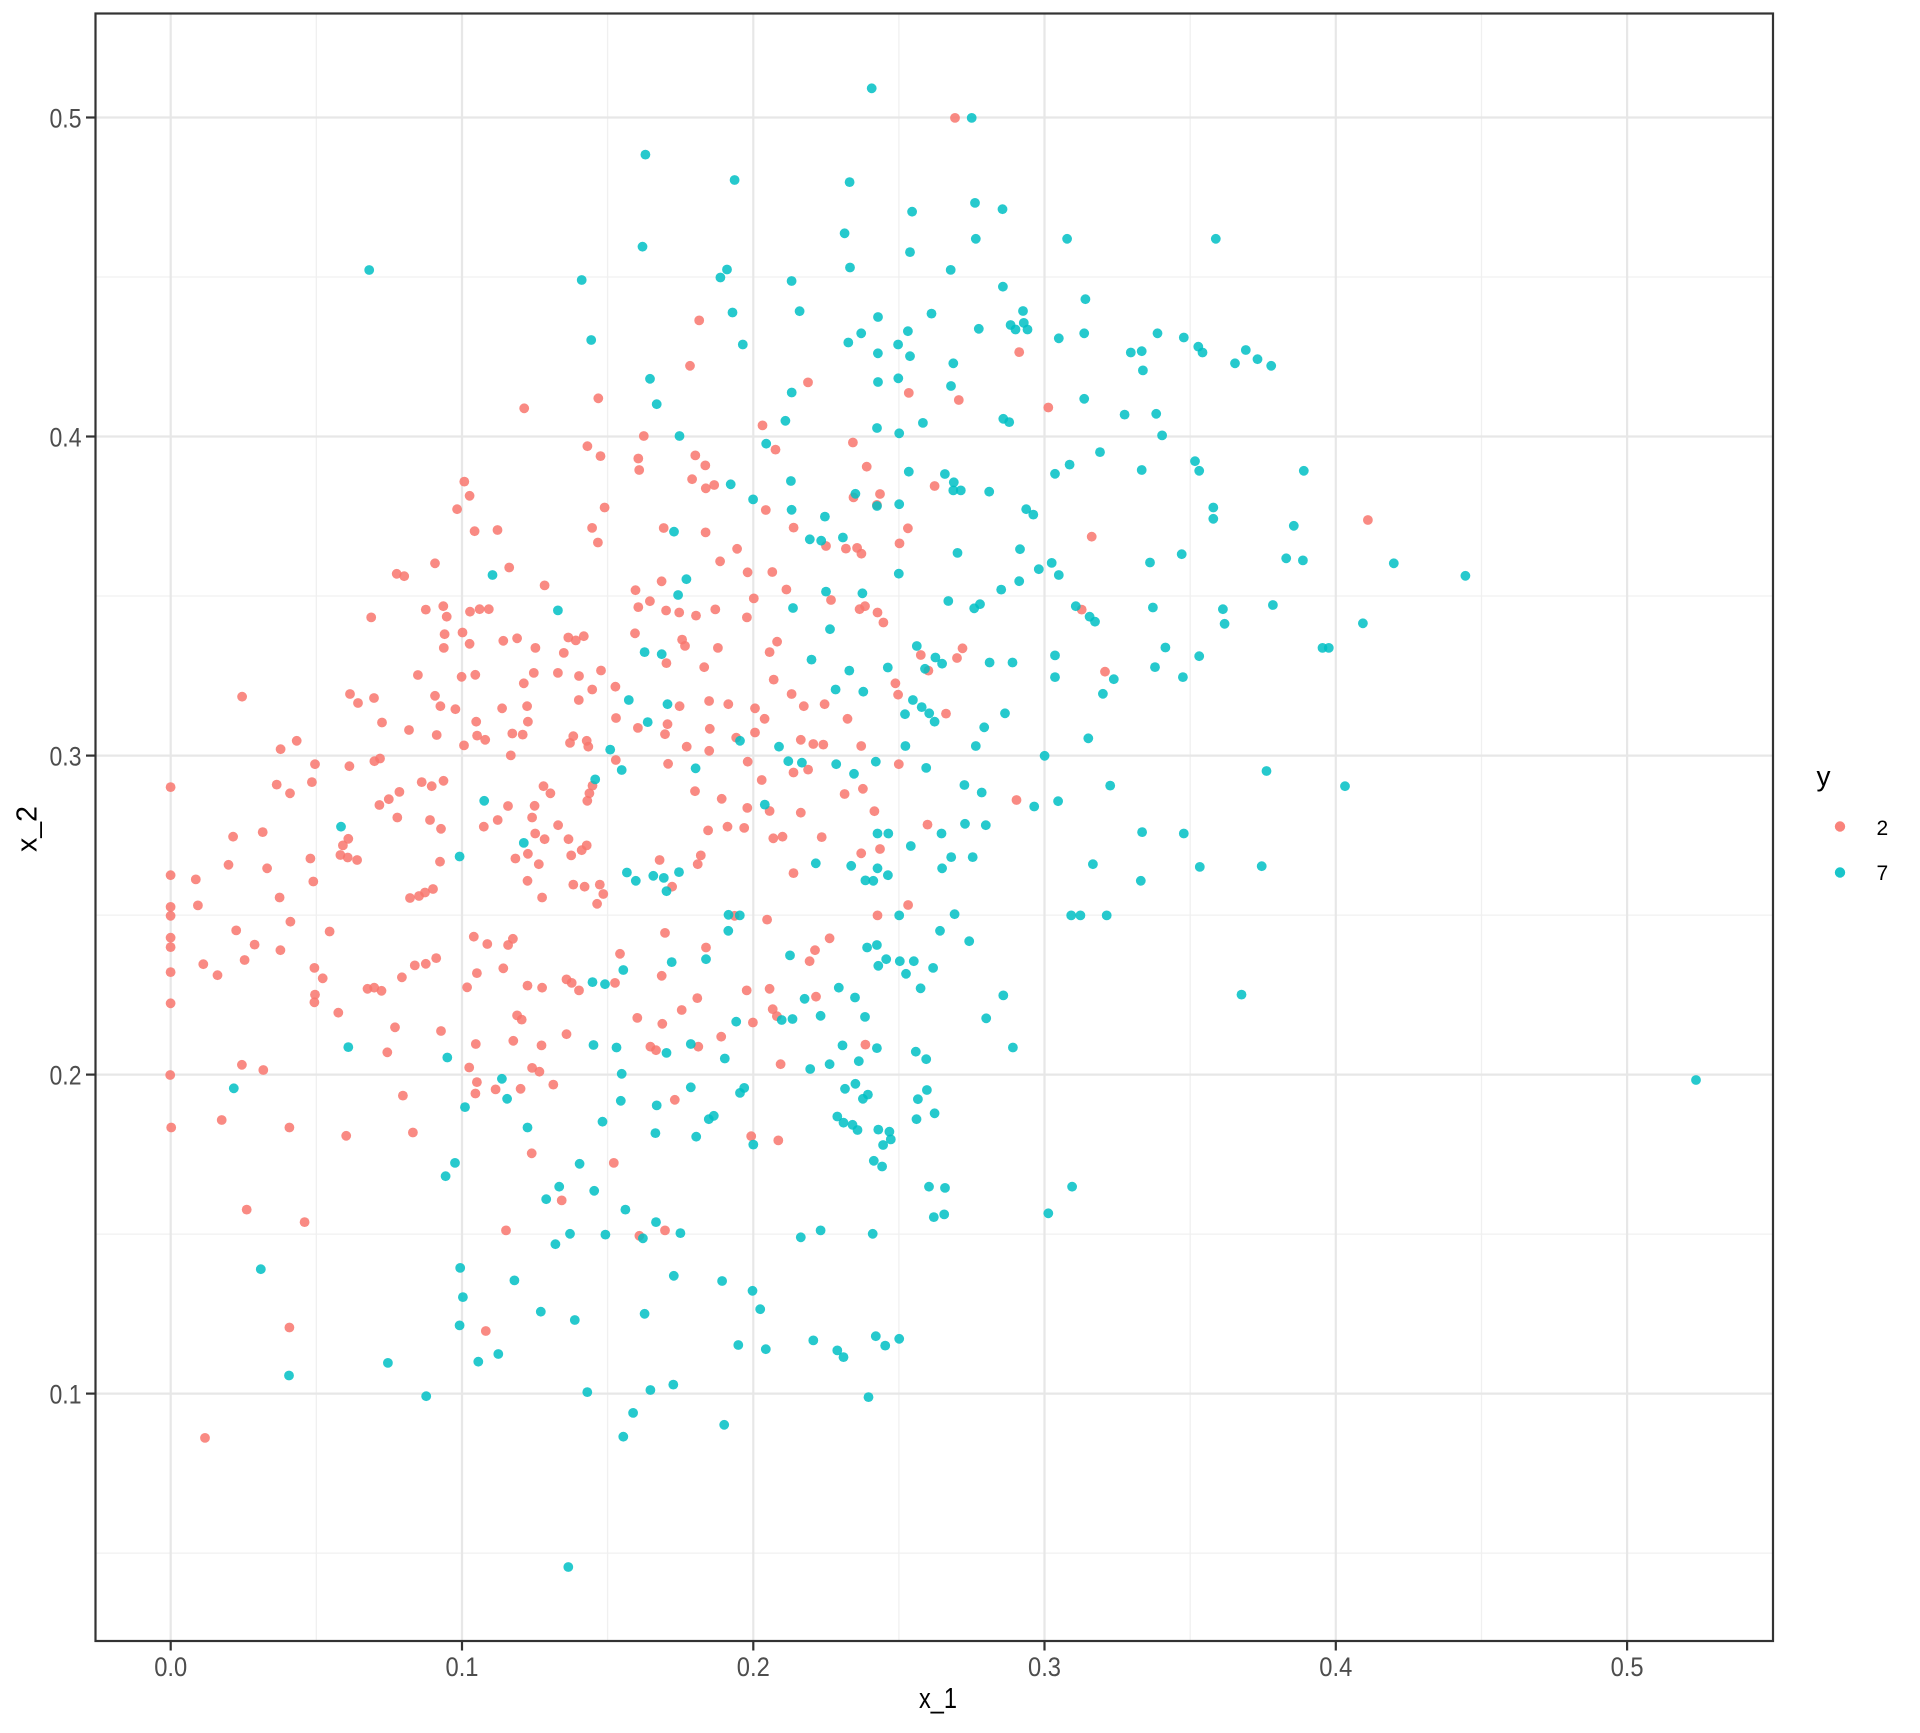 The width and height of the screenshot is (1920, 1733). I want to click on svg-text: x_1, so click(938, 1699).